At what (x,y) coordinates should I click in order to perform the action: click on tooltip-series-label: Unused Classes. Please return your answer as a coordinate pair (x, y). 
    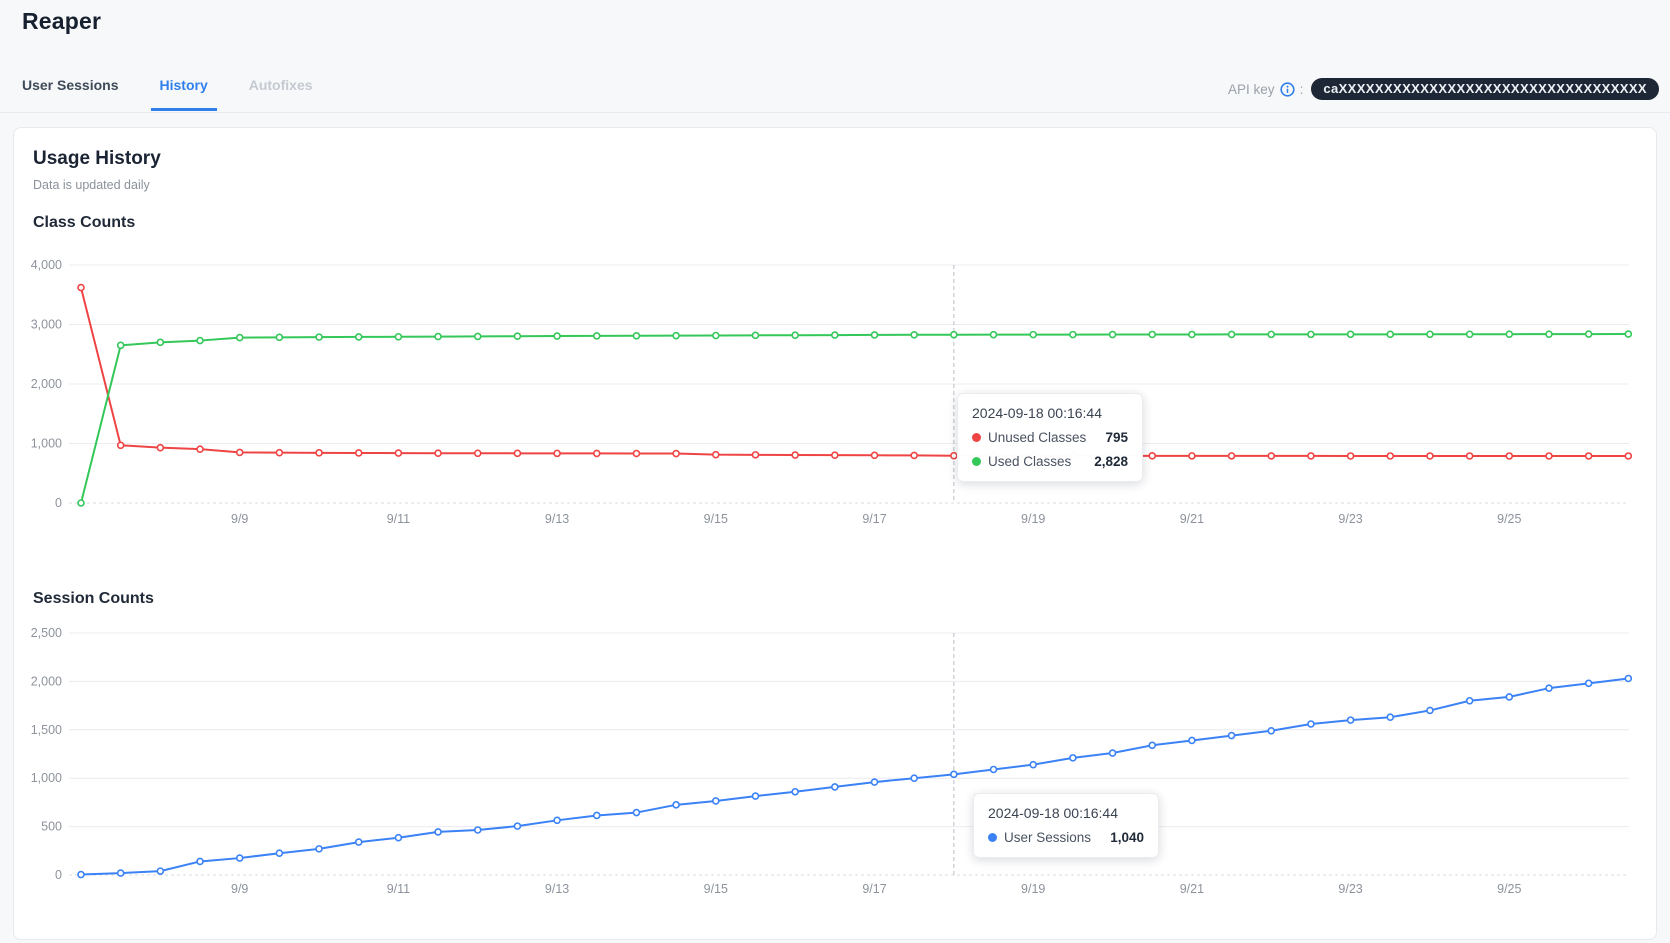
    Looking at the image, I should click on (1037, 437).